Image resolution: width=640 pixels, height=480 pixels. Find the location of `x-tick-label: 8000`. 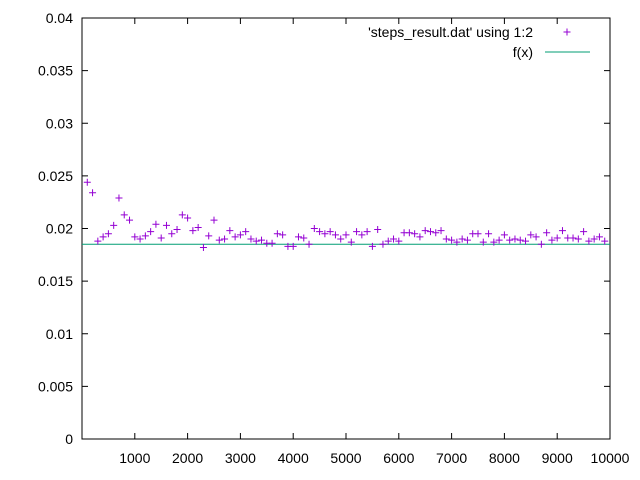

x-tick-label: 8000 is located at coordinates (504, 458).